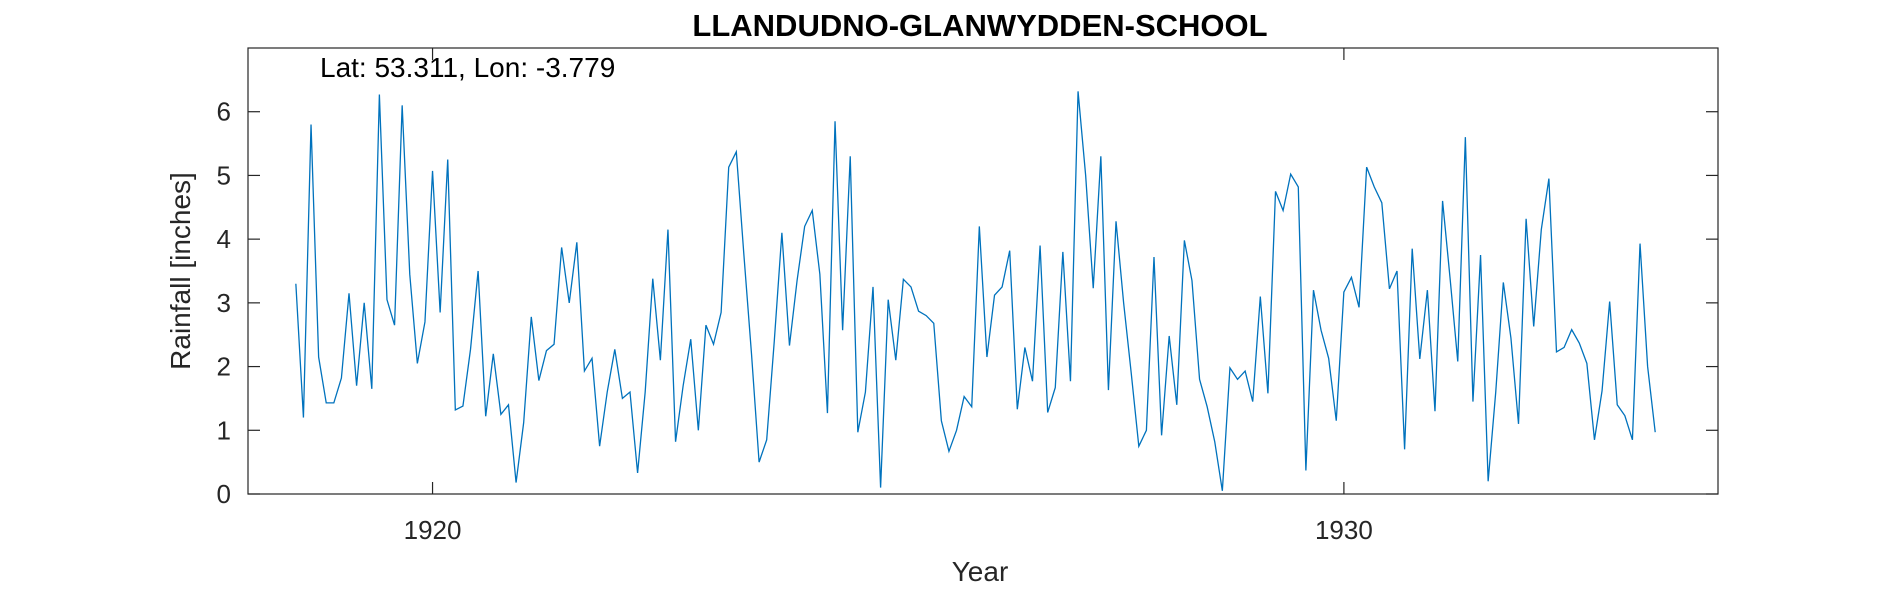 This screenshot has width=1890, height=591. What do you see at coordinates (224, 239) in the screenshot?
I see `y-tick-label: 4` at bounding box center [224, 239].